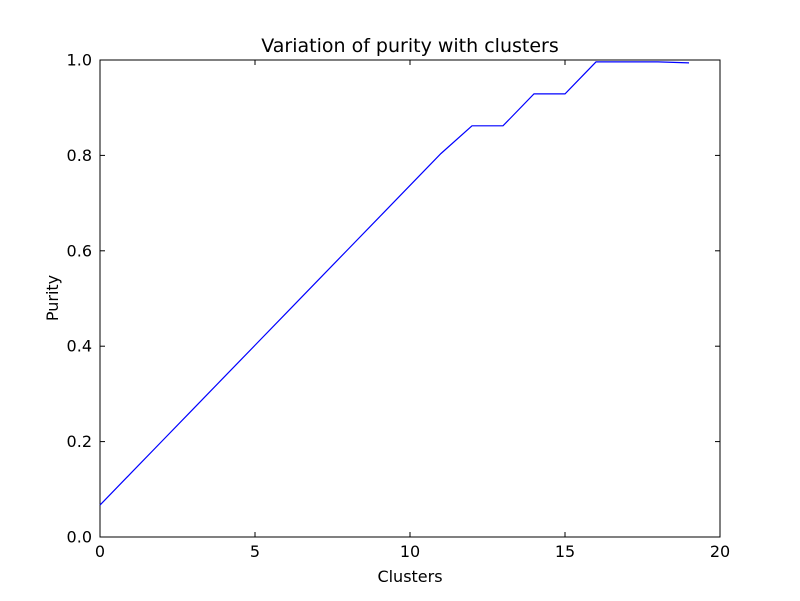 The height and width of the screenshot is (601, 800). I want to click on y-tick-label: 1.0, so click(79, 60).